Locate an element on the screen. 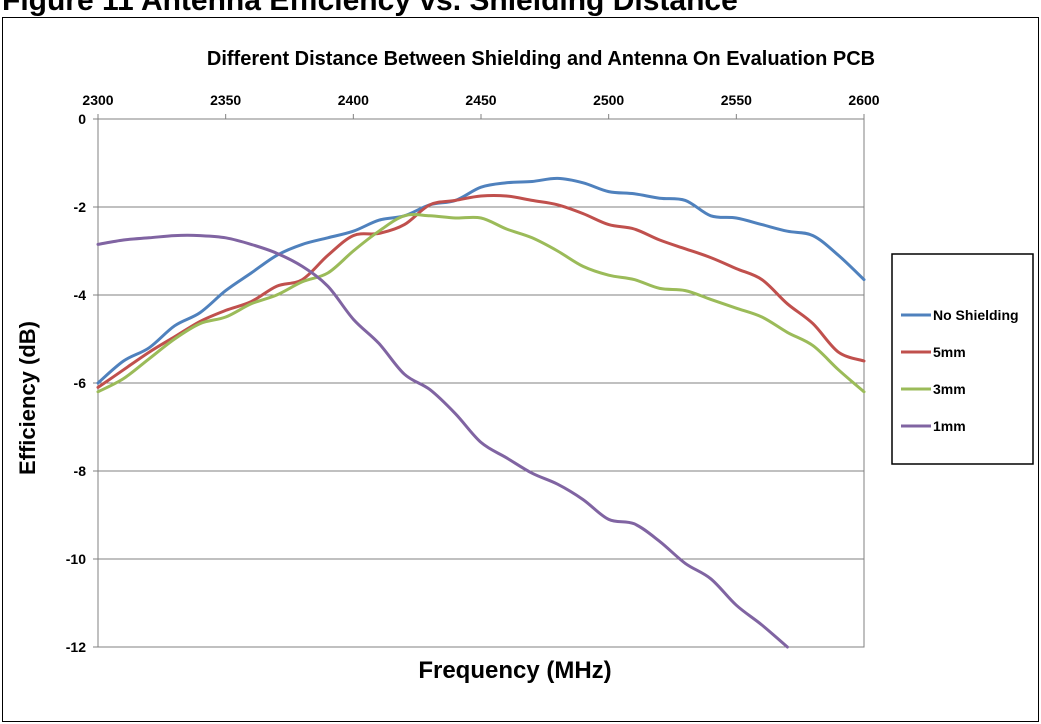  legend-items: No Shielding 5mm 3mm 1mm is located at coordinates (960, 370).